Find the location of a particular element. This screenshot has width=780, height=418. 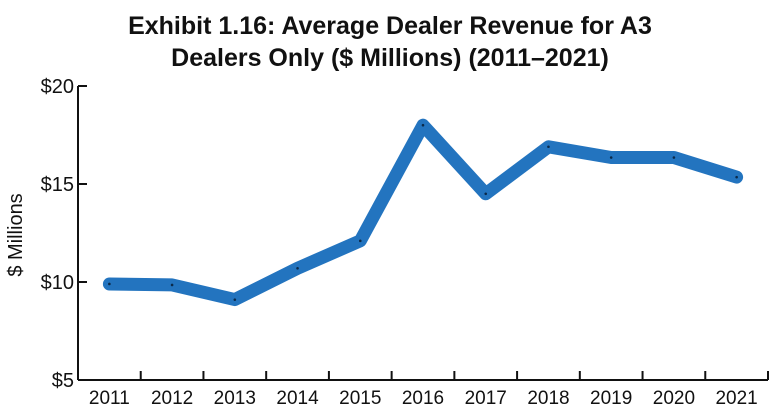

y-tick-label: $20 is located at coordinates (57, 87).